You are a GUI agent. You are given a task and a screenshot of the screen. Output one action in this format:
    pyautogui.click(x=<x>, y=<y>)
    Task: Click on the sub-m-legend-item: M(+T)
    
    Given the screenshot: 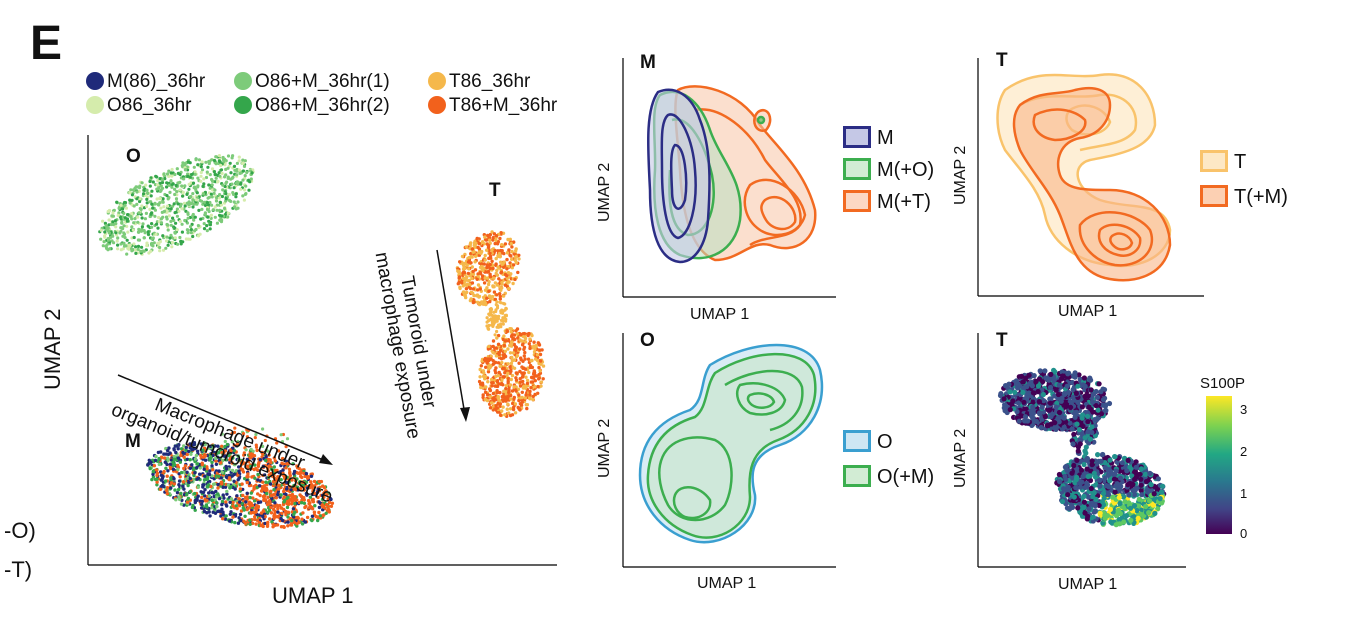 What is the action you would take?
    pyautogui.click(x=887, y=202)
    